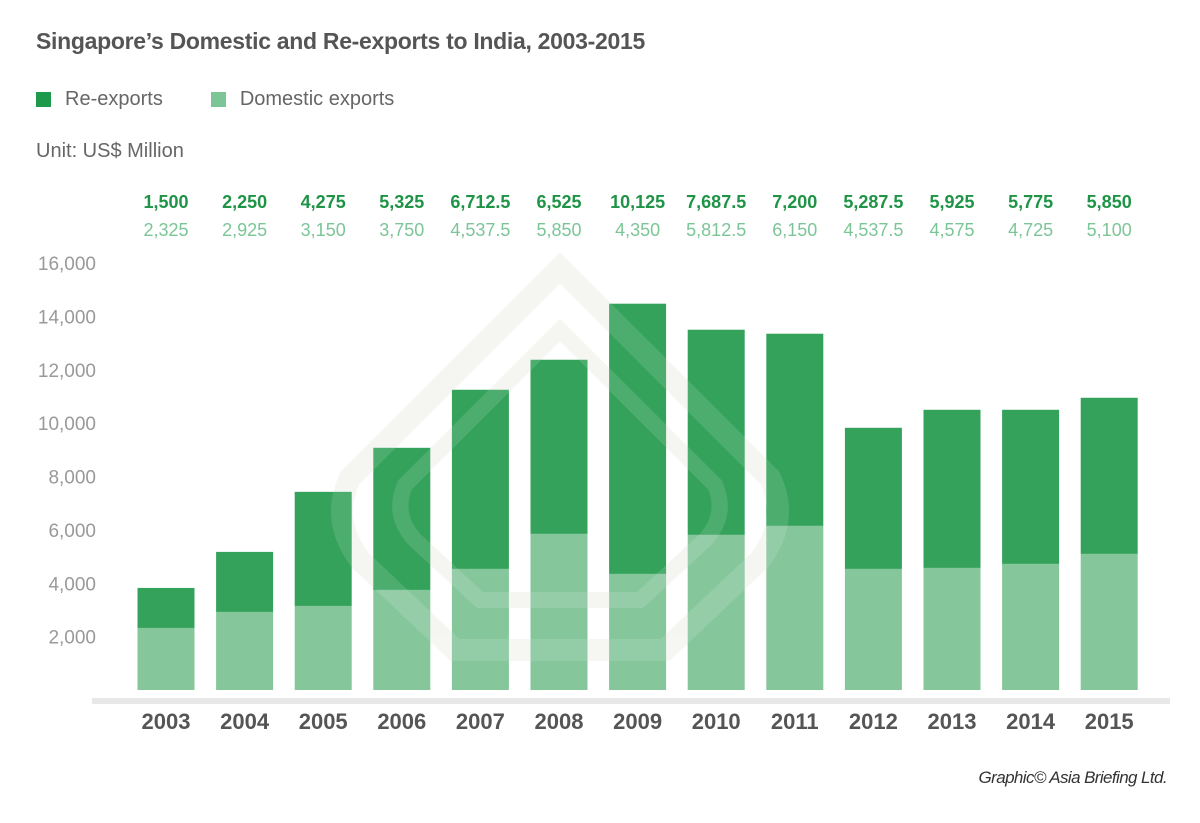 This screenshot has width=1200, height=823. I want to click on x-axis-baseline, so click(631, 701).